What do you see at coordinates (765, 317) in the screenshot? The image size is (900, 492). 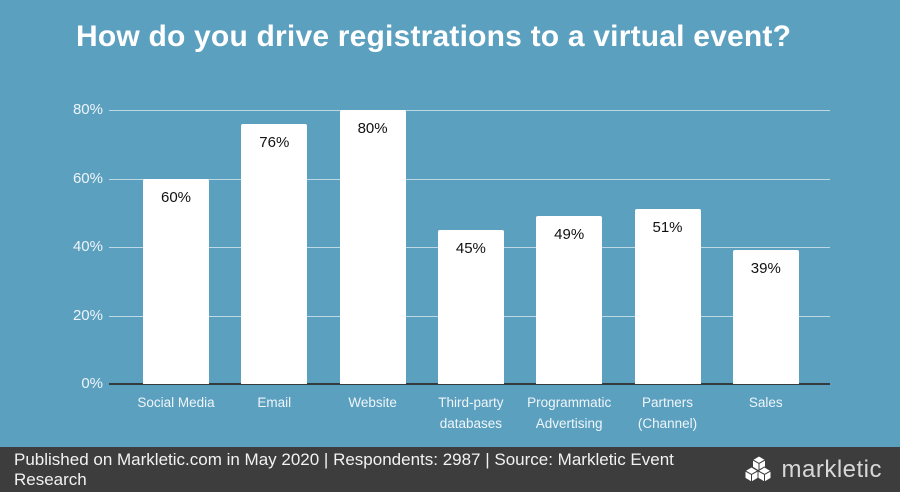 I see `bar-sales: 39%` at bounding box center [765, 317].